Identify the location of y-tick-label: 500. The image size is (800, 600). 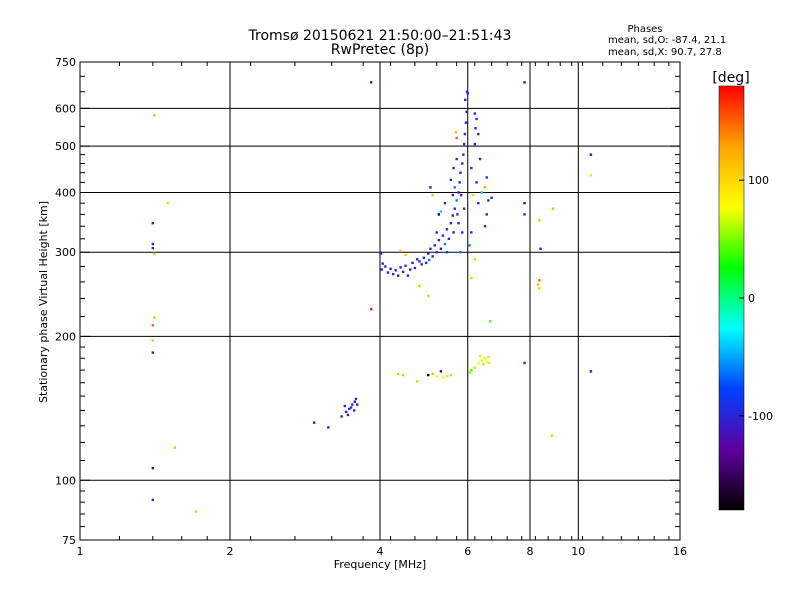
(65, 146).